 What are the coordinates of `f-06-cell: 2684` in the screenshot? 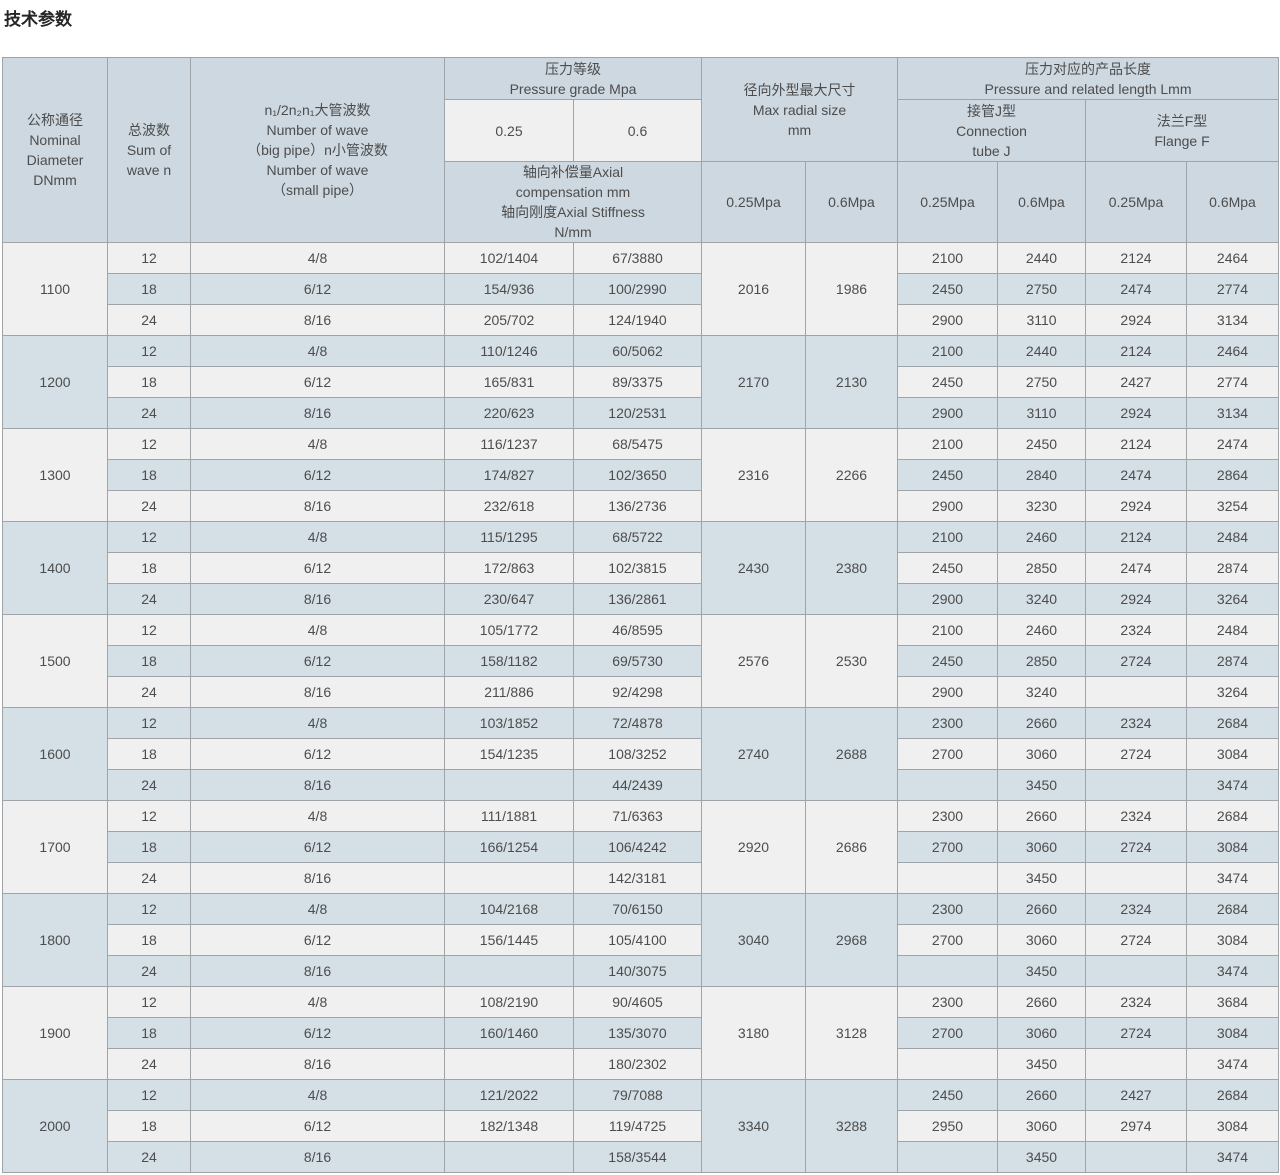 It's located at (1232, 909).